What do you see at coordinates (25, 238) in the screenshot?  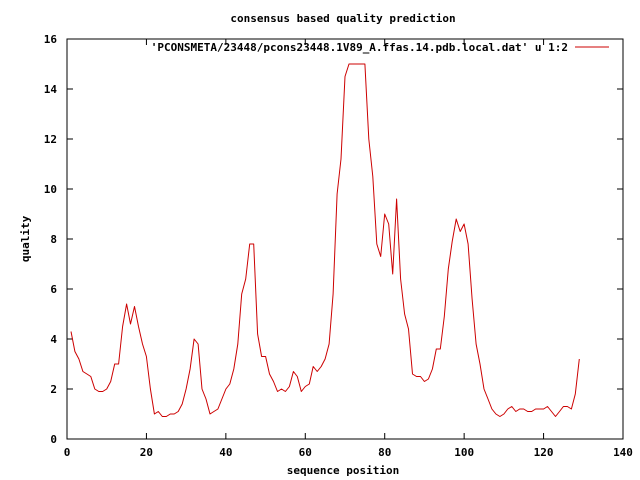 I see `y-axis-label: quality` at bounding box center [25, 238].